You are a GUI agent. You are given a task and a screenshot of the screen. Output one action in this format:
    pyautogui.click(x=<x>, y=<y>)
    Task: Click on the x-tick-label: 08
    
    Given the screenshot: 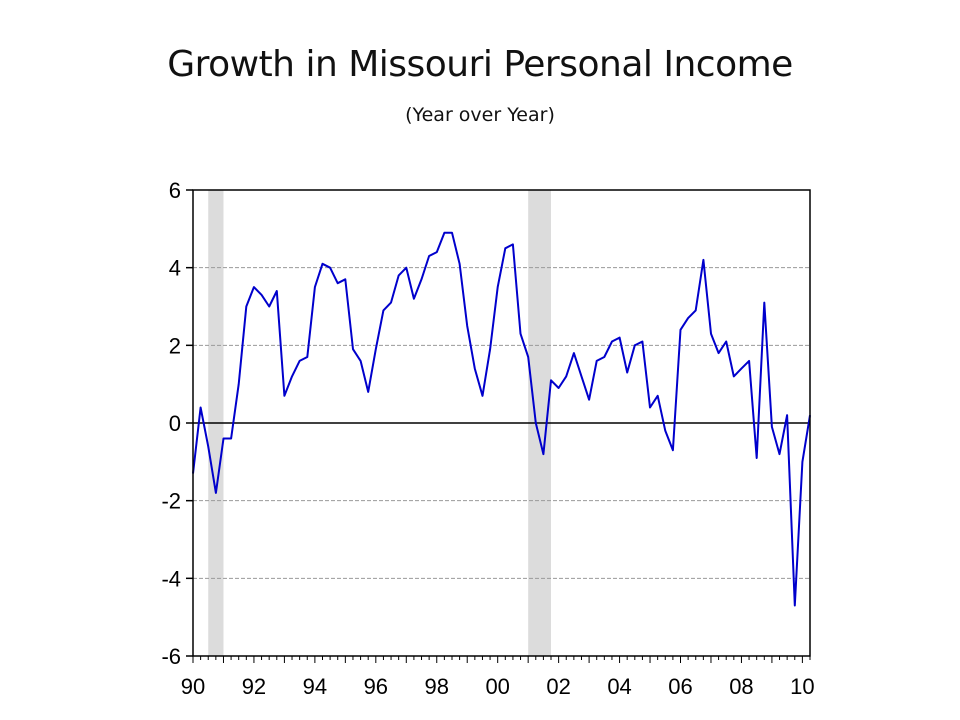 What is the action you would take?
    pyautogui.click(x=741, y=686)
    